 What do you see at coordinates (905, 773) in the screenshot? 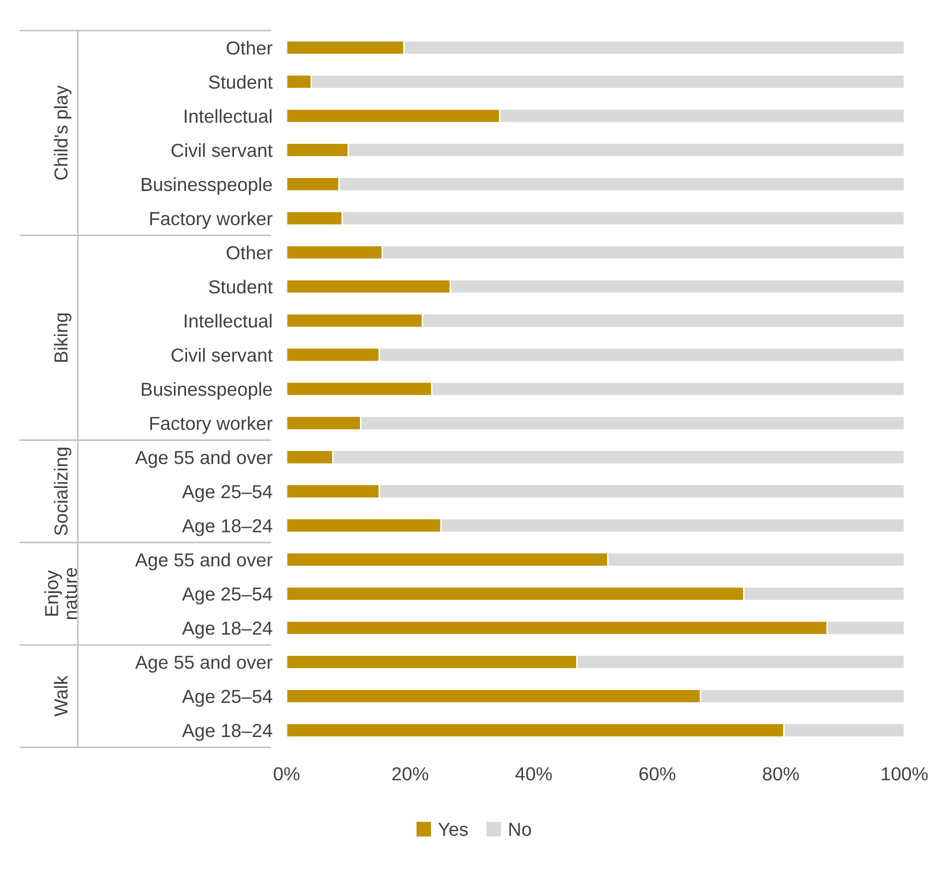
I see `x-tick-label: 100%` at bounding box center [905, 773].